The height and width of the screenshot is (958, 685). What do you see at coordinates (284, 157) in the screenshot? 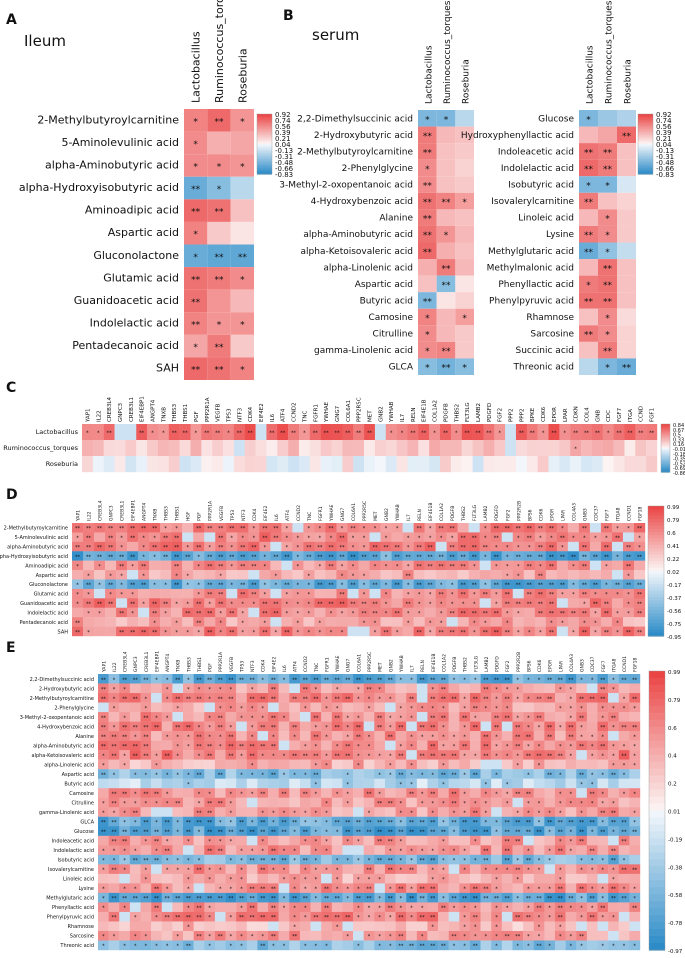
I see `colorbar-tick-label: -0.31` at bounding box center [284, 157].